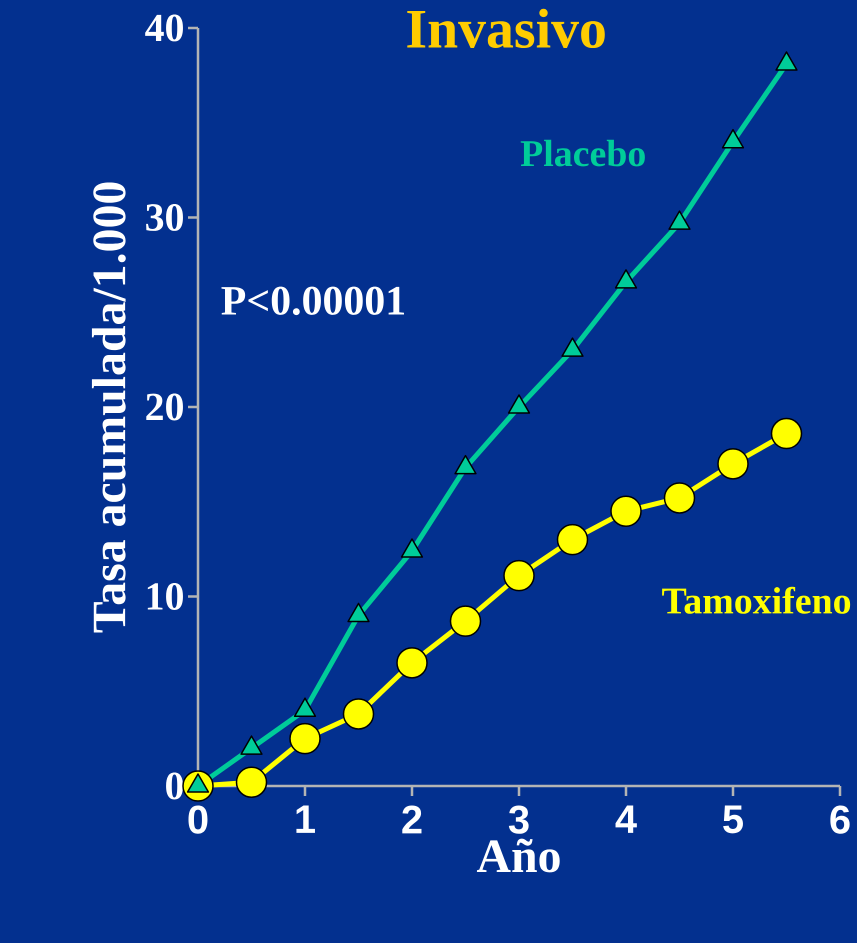 The height and width of the screenshot is (943, 857). What do you see at coordinates (518, 855) in the screenshot?
I see `x-axis-title: Año` at bounding box center [518, 855].